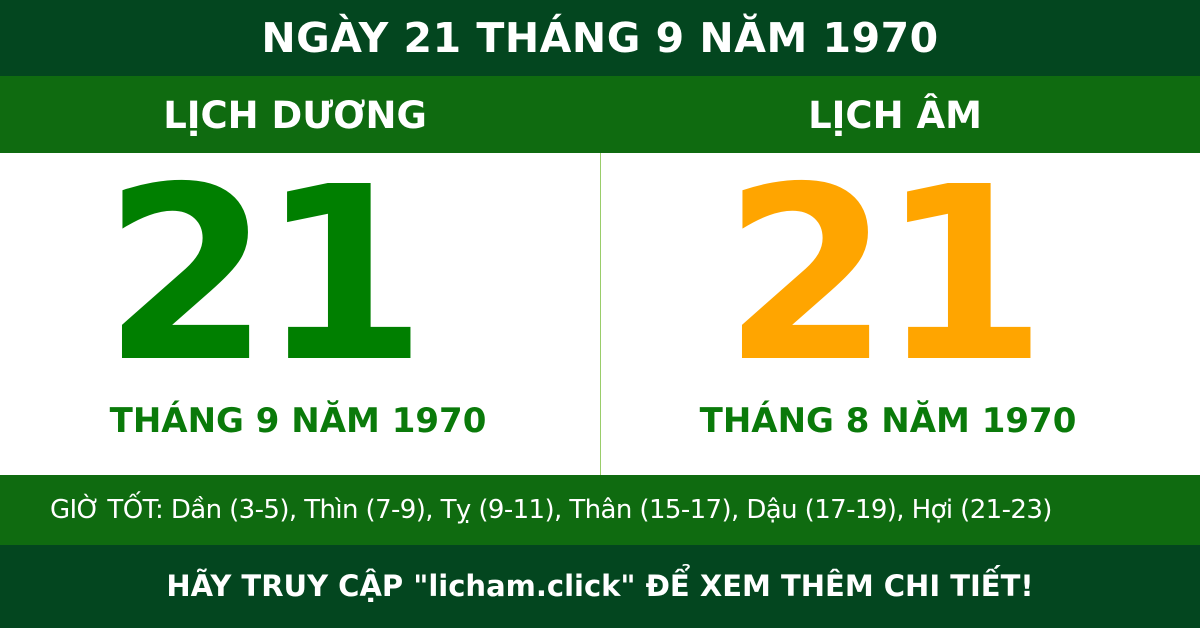 Image resolution: width=1200 pixels, height=628 pixels. I want to click on divider, so click(600, 314).